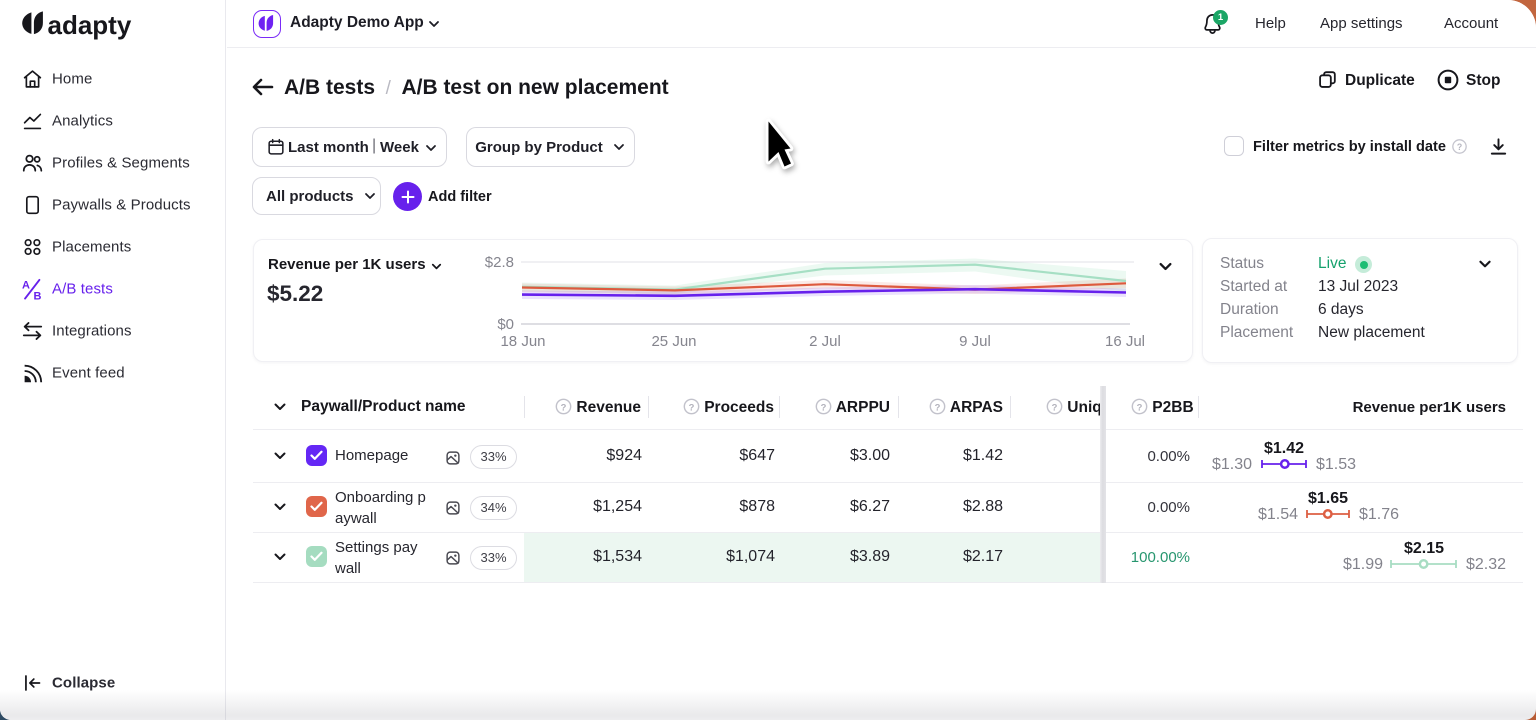  I want to click on svg-text: A, so click(26, 286).